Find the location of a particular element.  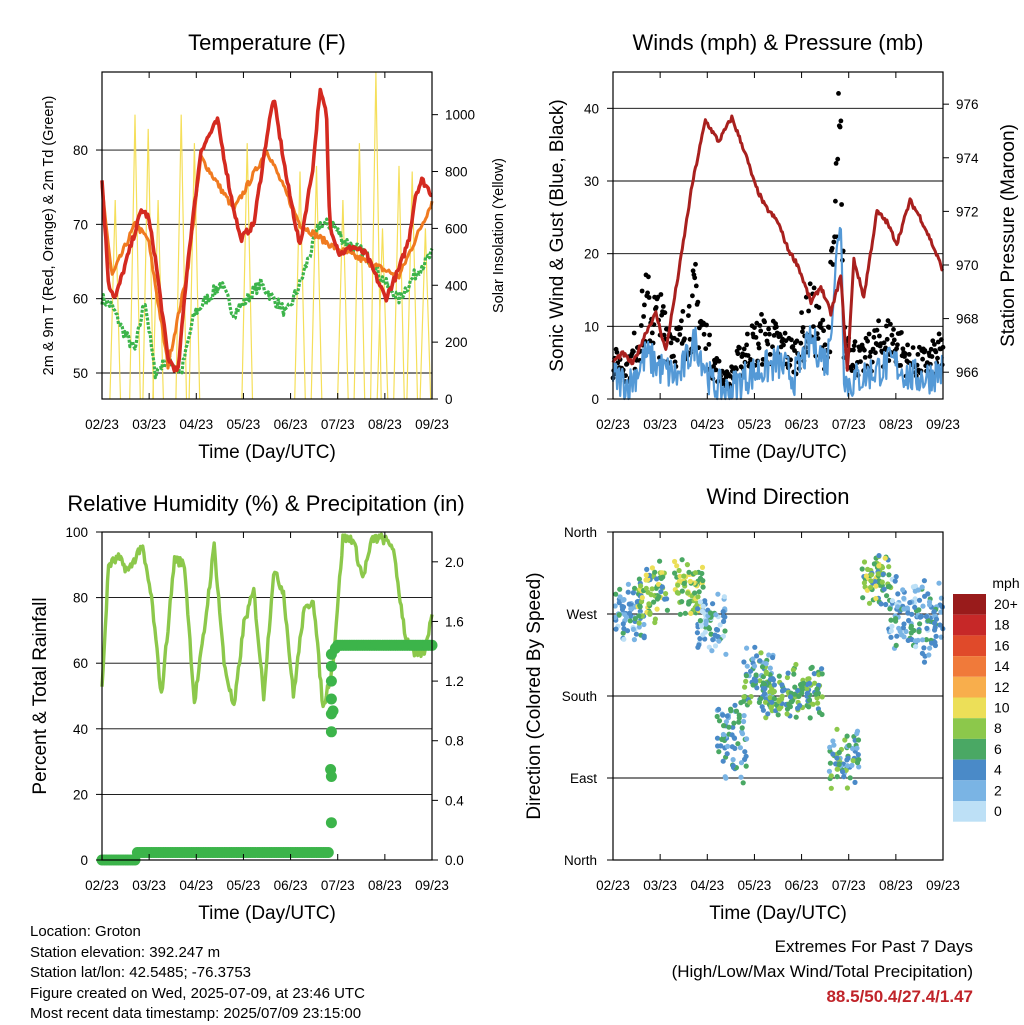

station-latlon: Station lat/lon: 42.5485; -76.3753 is located at coordinates (141, 972).